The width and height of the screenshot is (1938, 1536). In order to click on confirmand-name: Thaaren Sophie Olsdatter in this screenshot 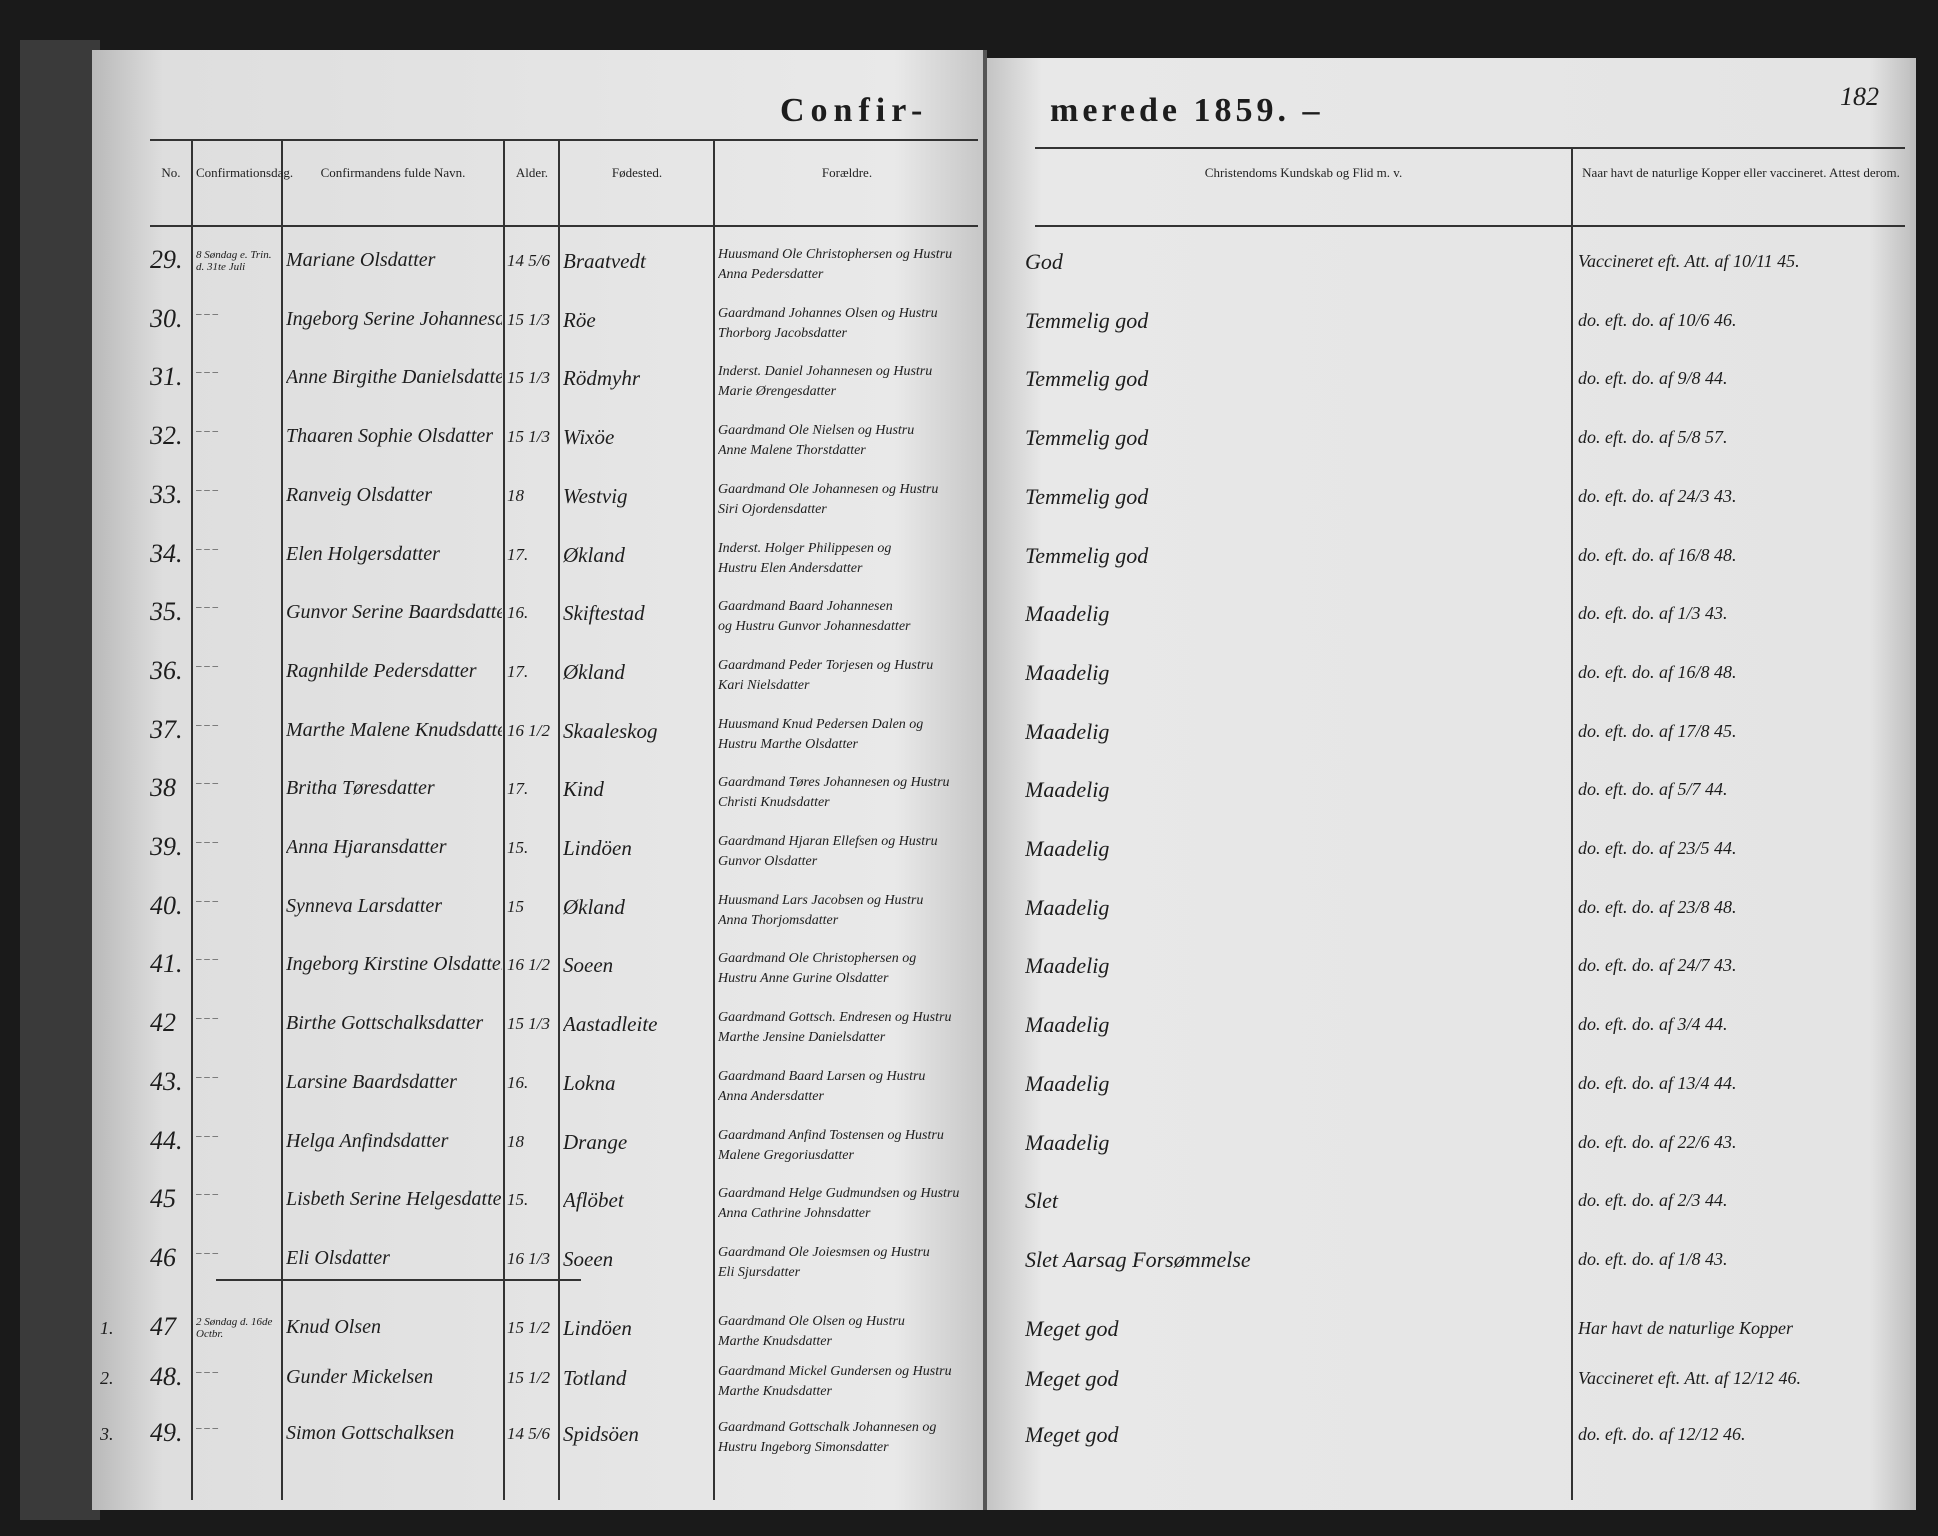, I will do `click(390, 436)`.